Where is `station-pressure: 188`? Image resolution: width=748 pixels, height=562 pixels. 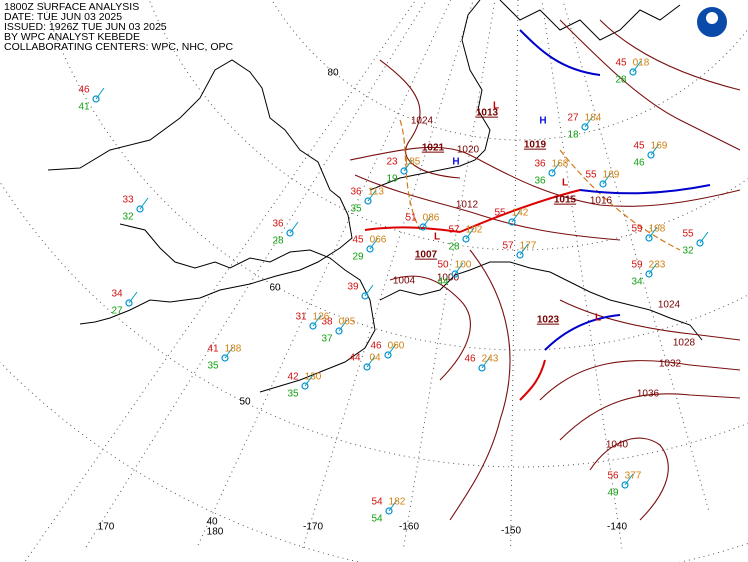
station-pressure: 188 is located at coordinates (233, 349).